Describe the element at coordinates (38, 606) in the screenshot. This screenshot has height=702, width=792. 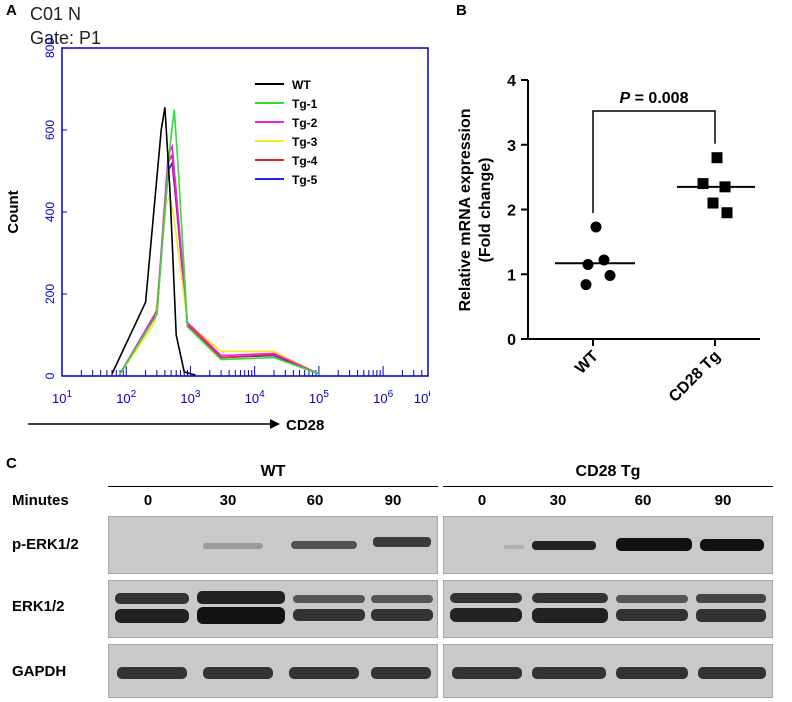
I see `row-label-erk: ERK1/2` at that location.